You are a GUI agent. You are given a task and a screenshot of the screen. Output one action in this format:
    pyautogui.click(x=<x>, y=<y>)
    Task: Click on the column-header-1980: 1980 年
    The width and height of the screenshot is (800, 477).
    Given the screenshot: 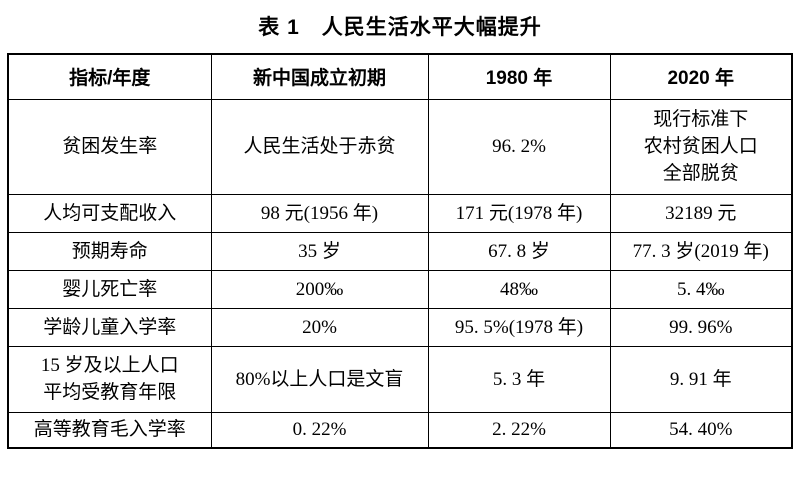 What is the action you would take?
    pyautogui.click(x=519, y=76)
    